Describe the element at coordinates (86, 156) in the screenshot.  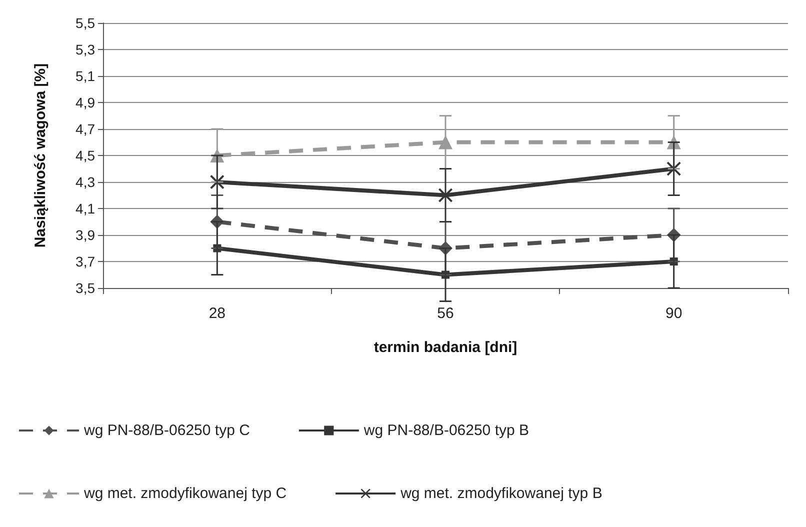
I see `y-tick-label: 4,5` at that location.